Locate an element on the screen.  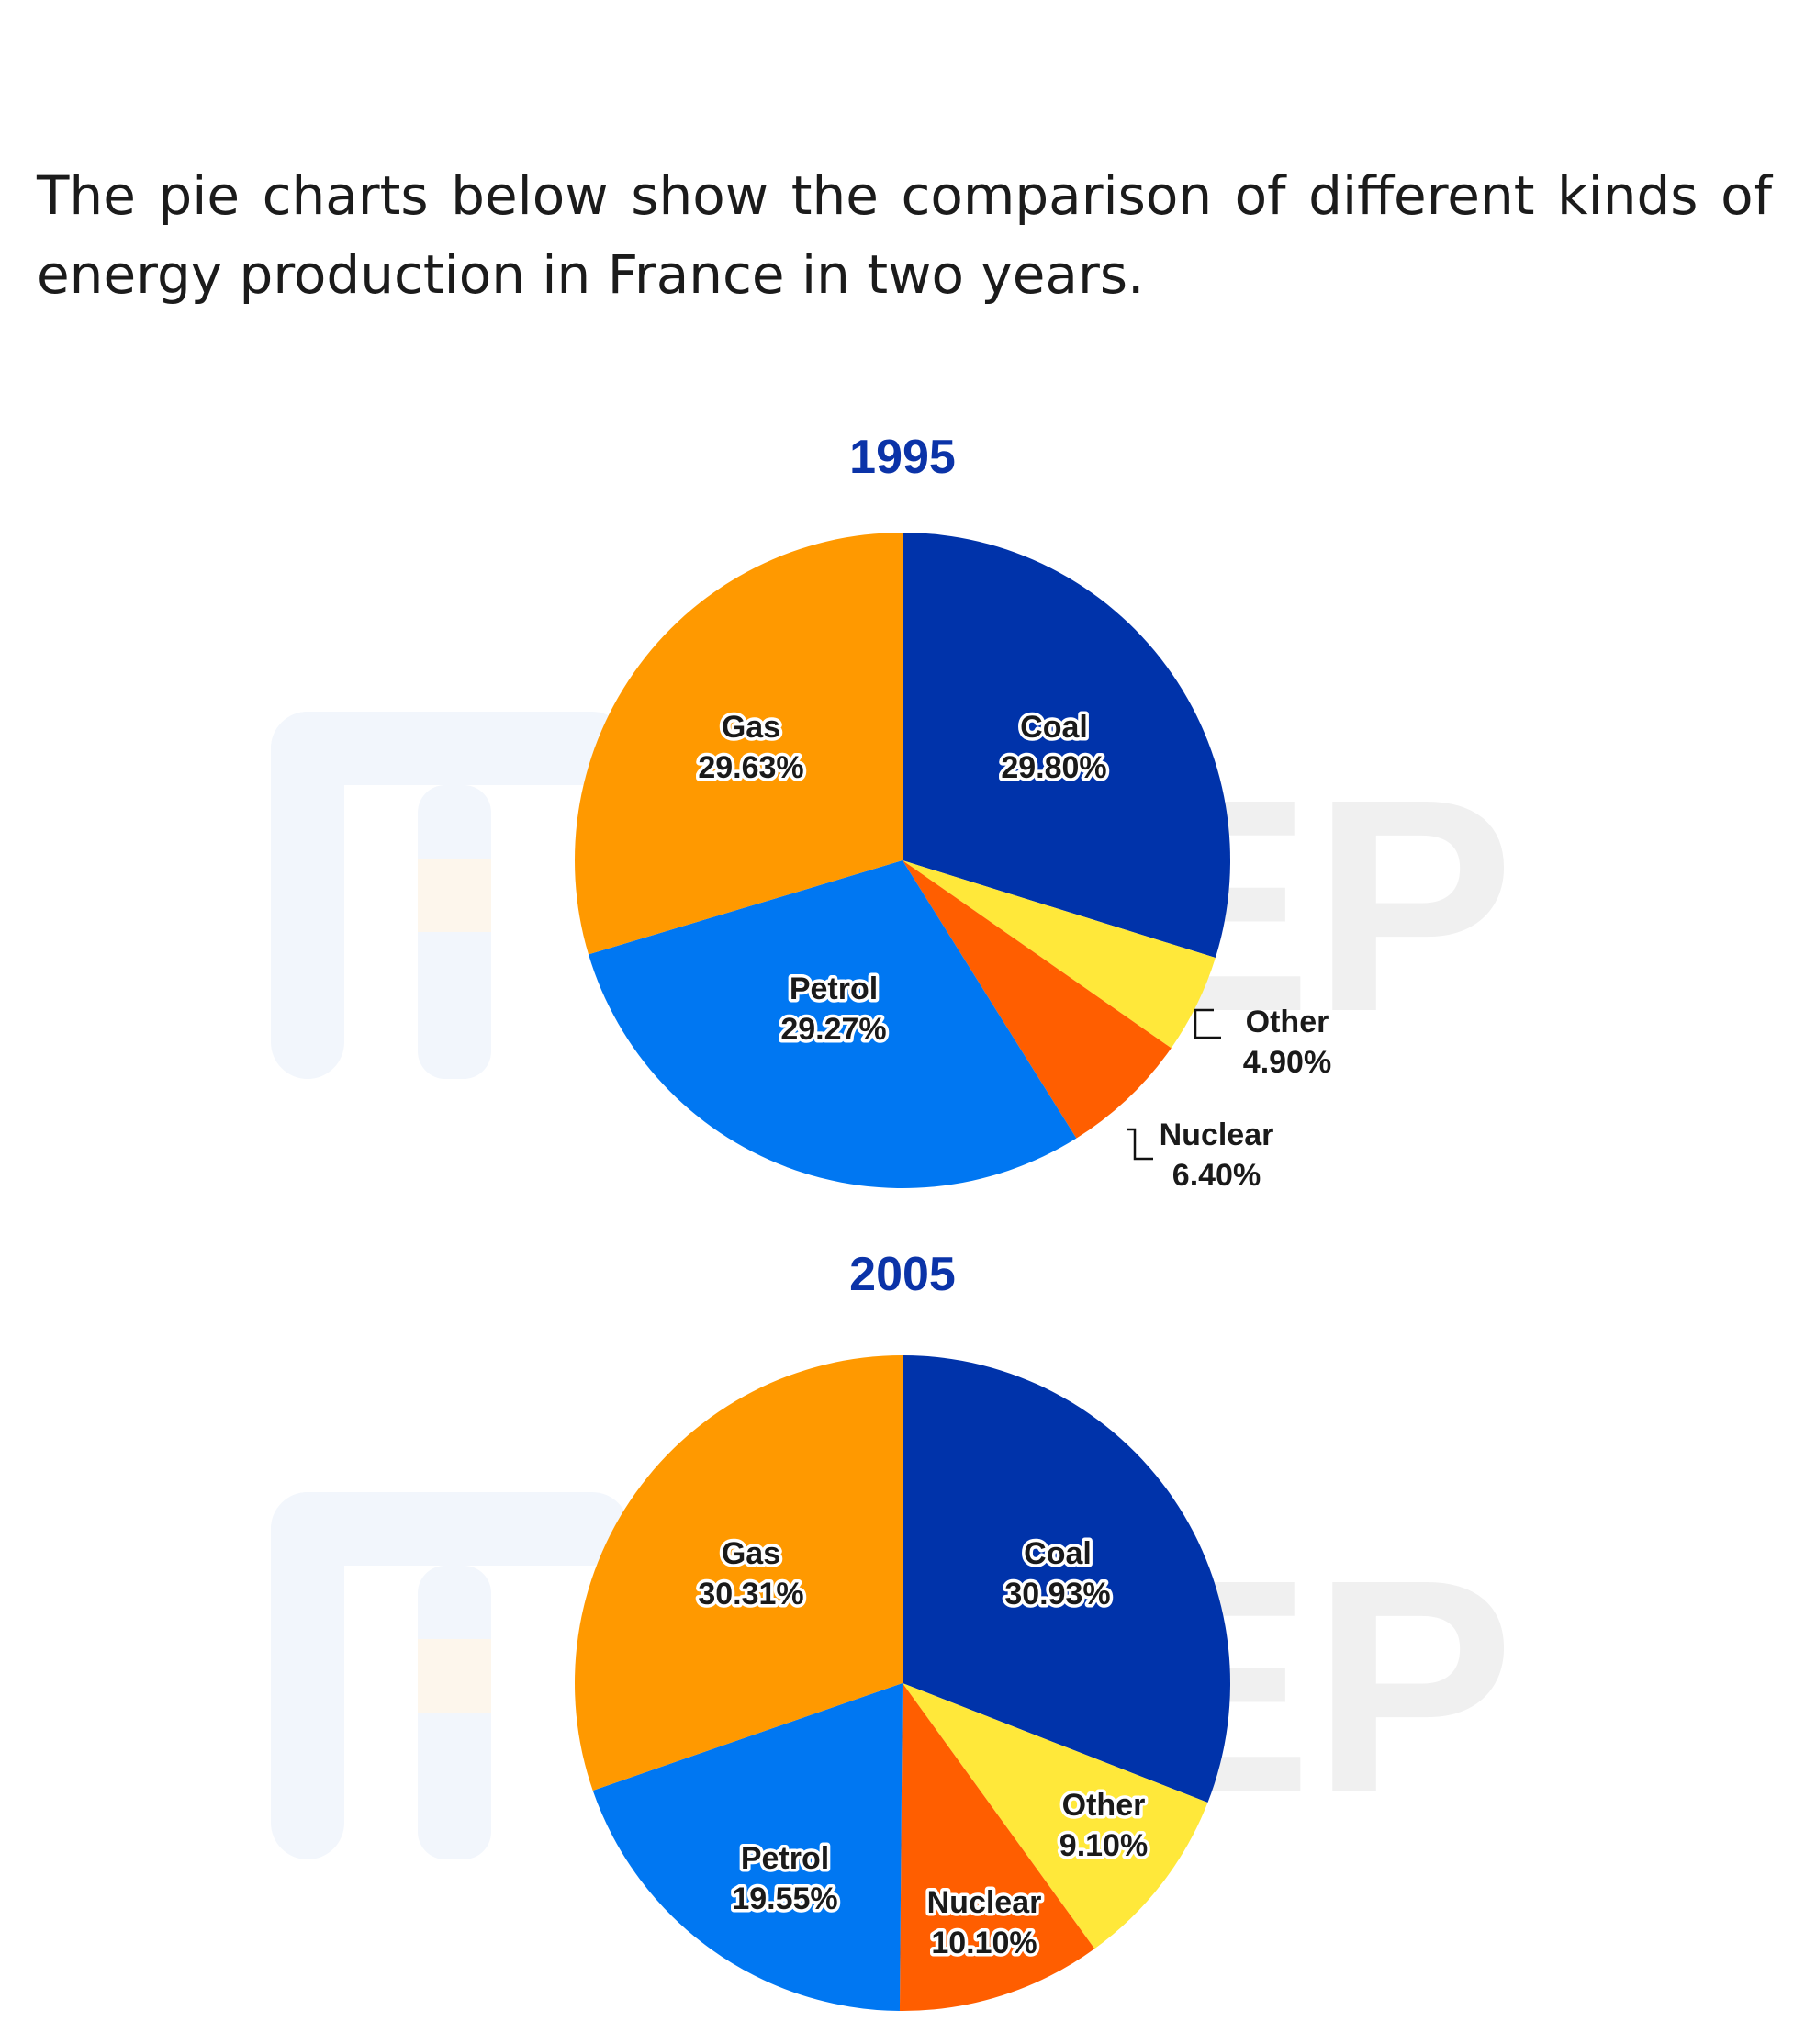
leader-line-nuclear-1995 is located at coordinates (1140, 1144).